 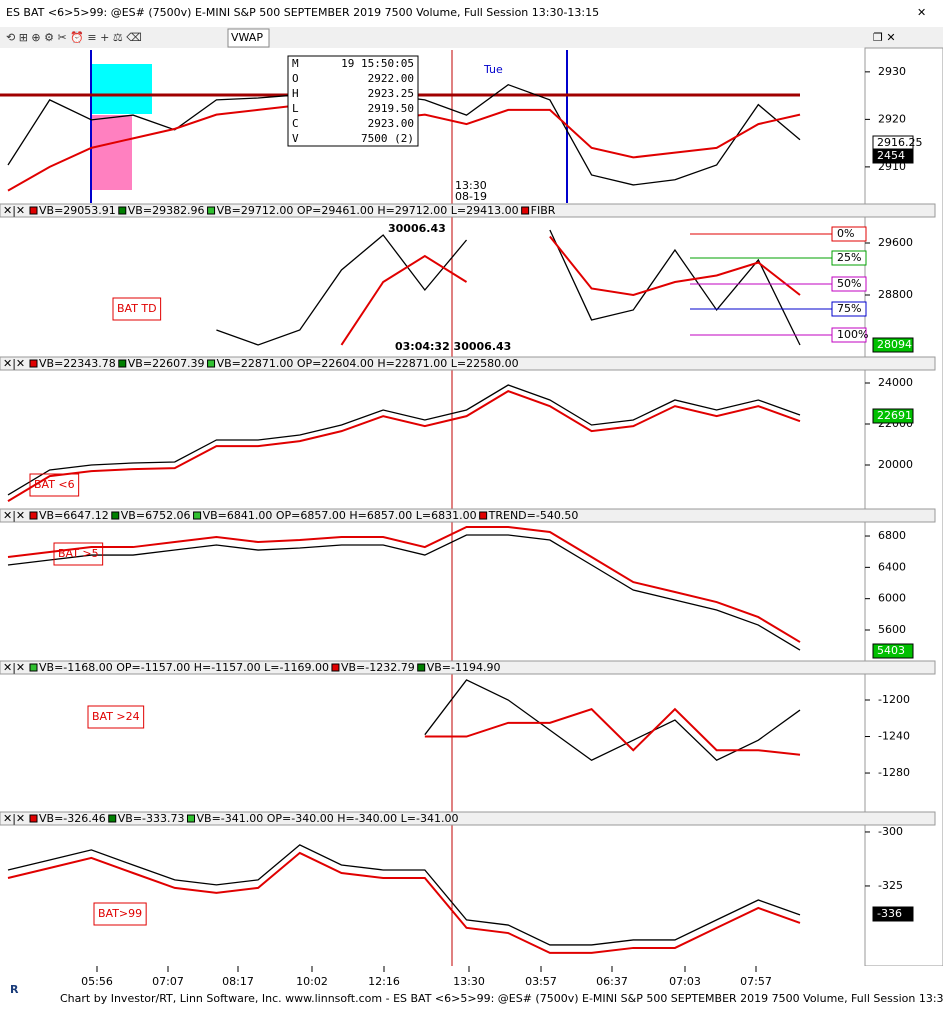 I want to click on panel-label: BAT >24, so click(x=116, y=716).